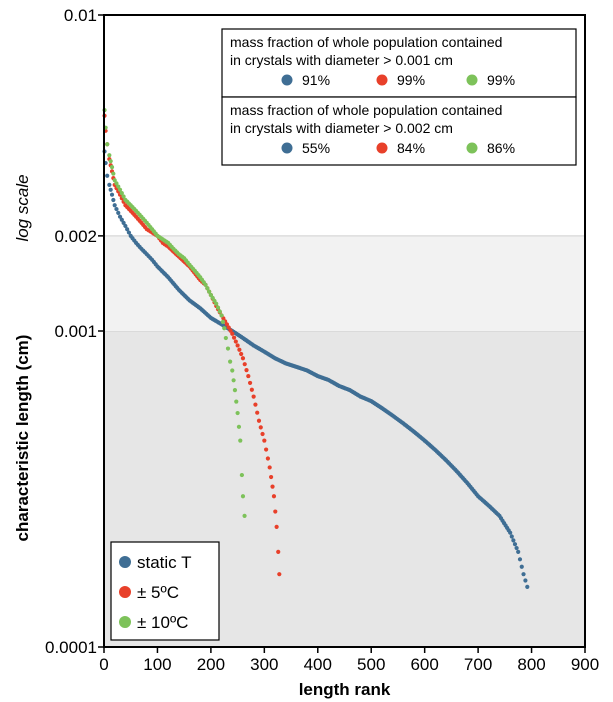 This screenshot has width=613, height=702. What do you see at coordinates (501, 148) in the screenshot?
I see `info-box-value: 86%` at bounding box center [501, 148].